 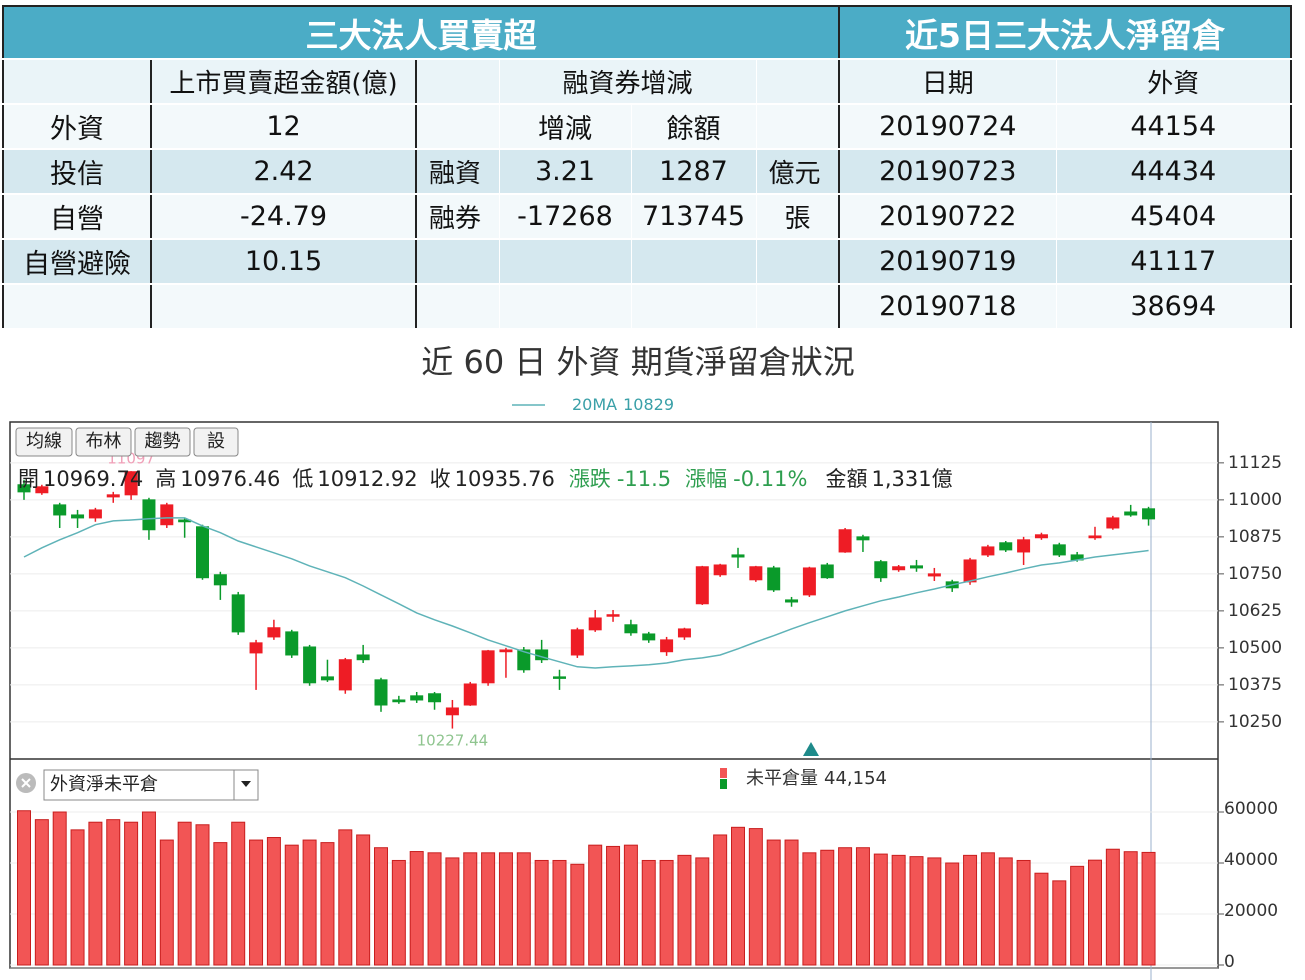 What do you see at coordinates (1255, 722) in the screenshot?
I see `y-tick-label: 10250` at bounding box center [1255, 722].